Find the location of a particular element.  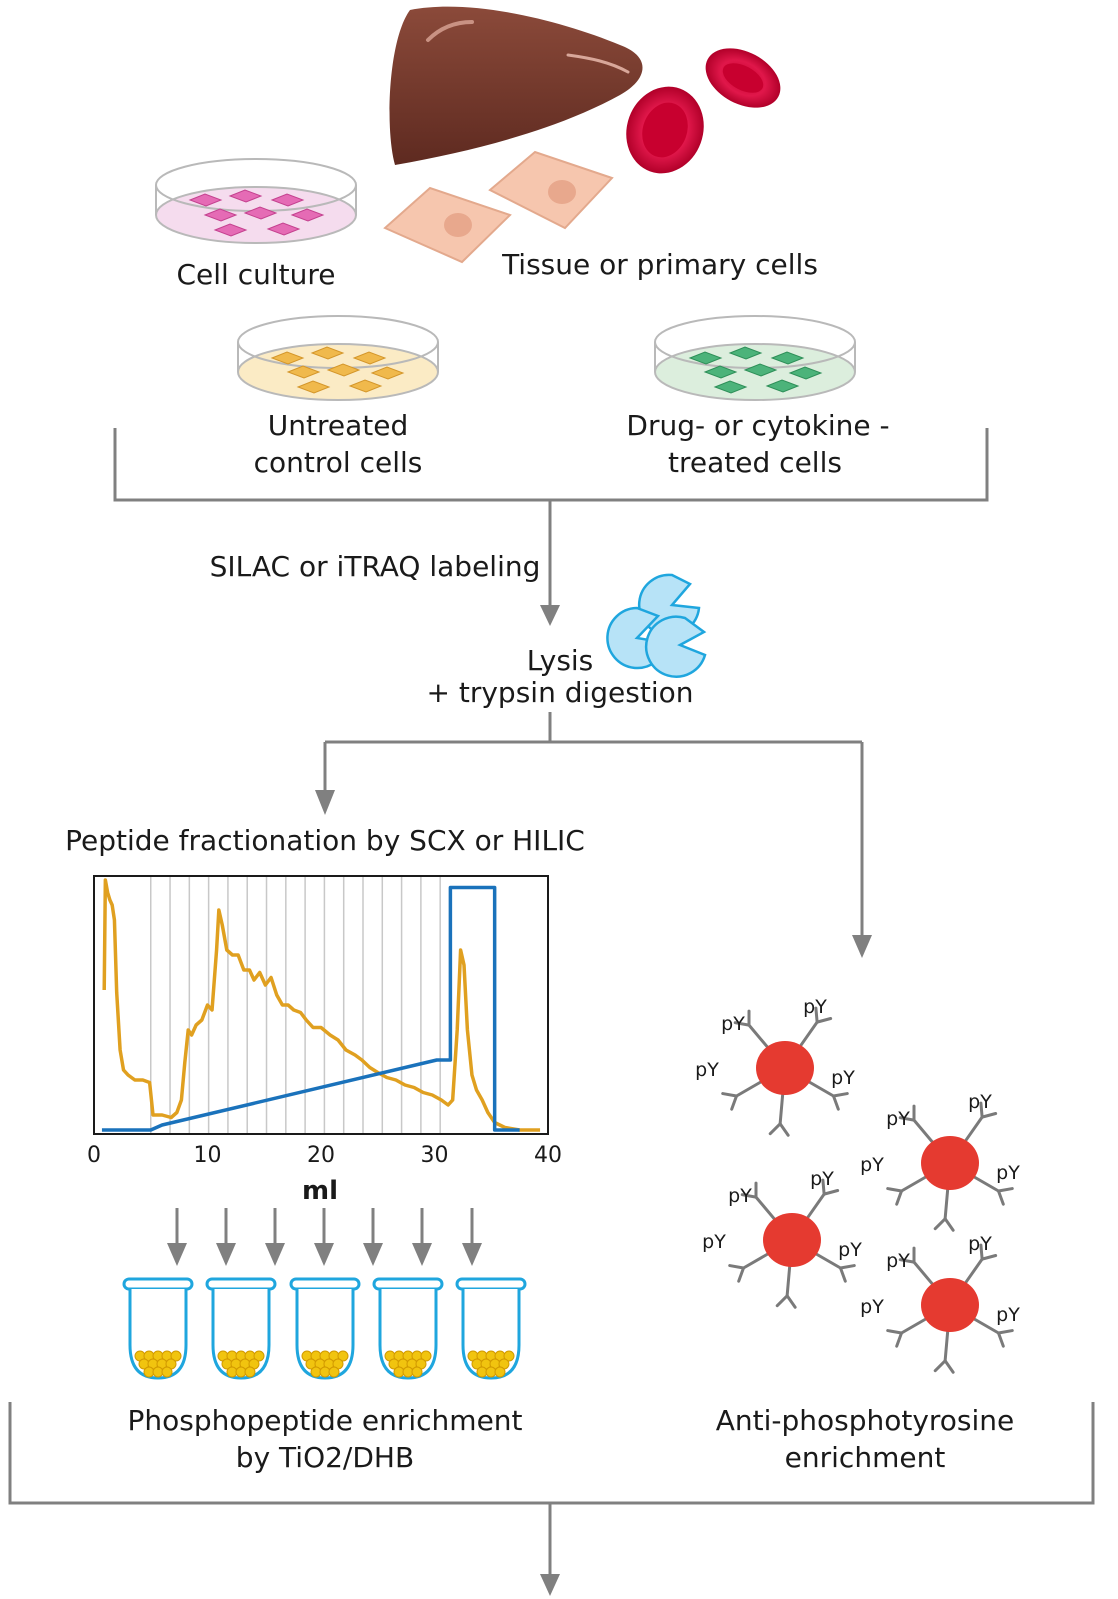

antiphosphotyrosine-beads: pY pY pY pY pY pY pY pY pY pY pY pY pY pY pY pY is located at coordinates (857, 1185).